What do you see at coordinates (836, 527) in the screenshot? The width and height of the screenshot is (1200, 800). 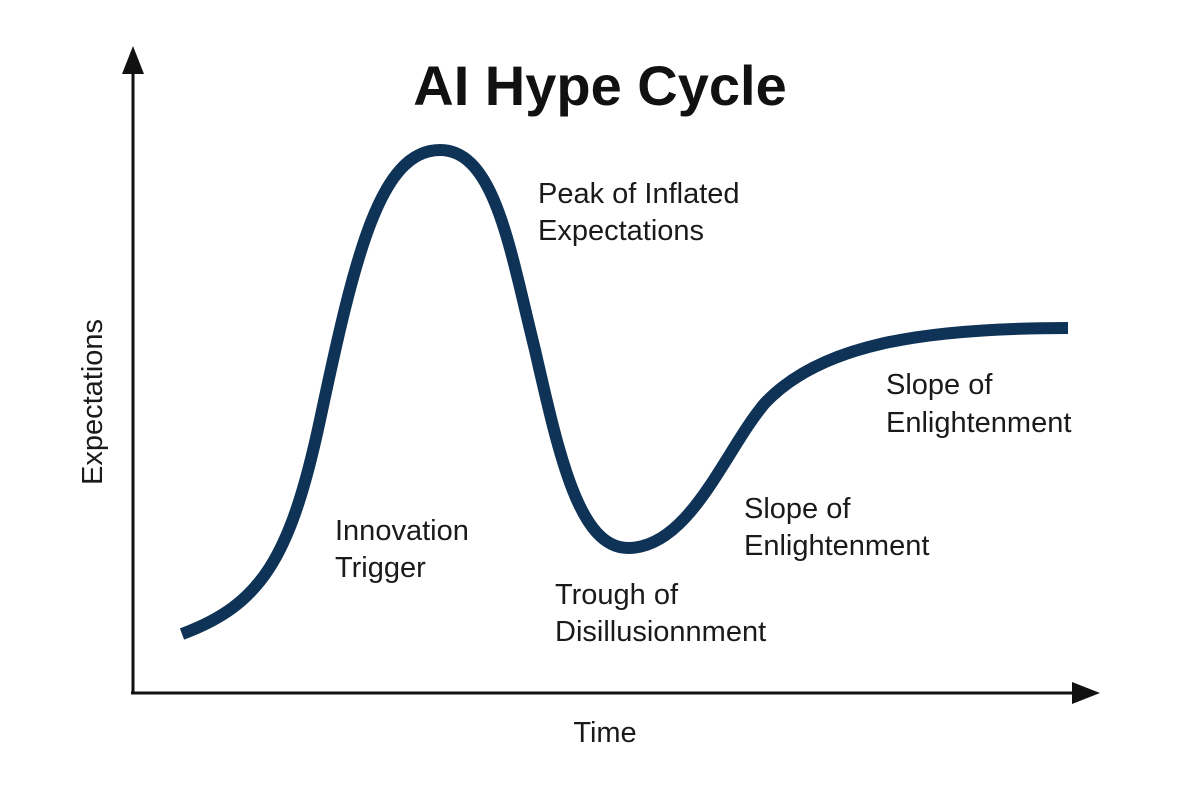 I see `phase-label-slope-lower: Slope of Enlightenment` at bounding box center [836, 527].